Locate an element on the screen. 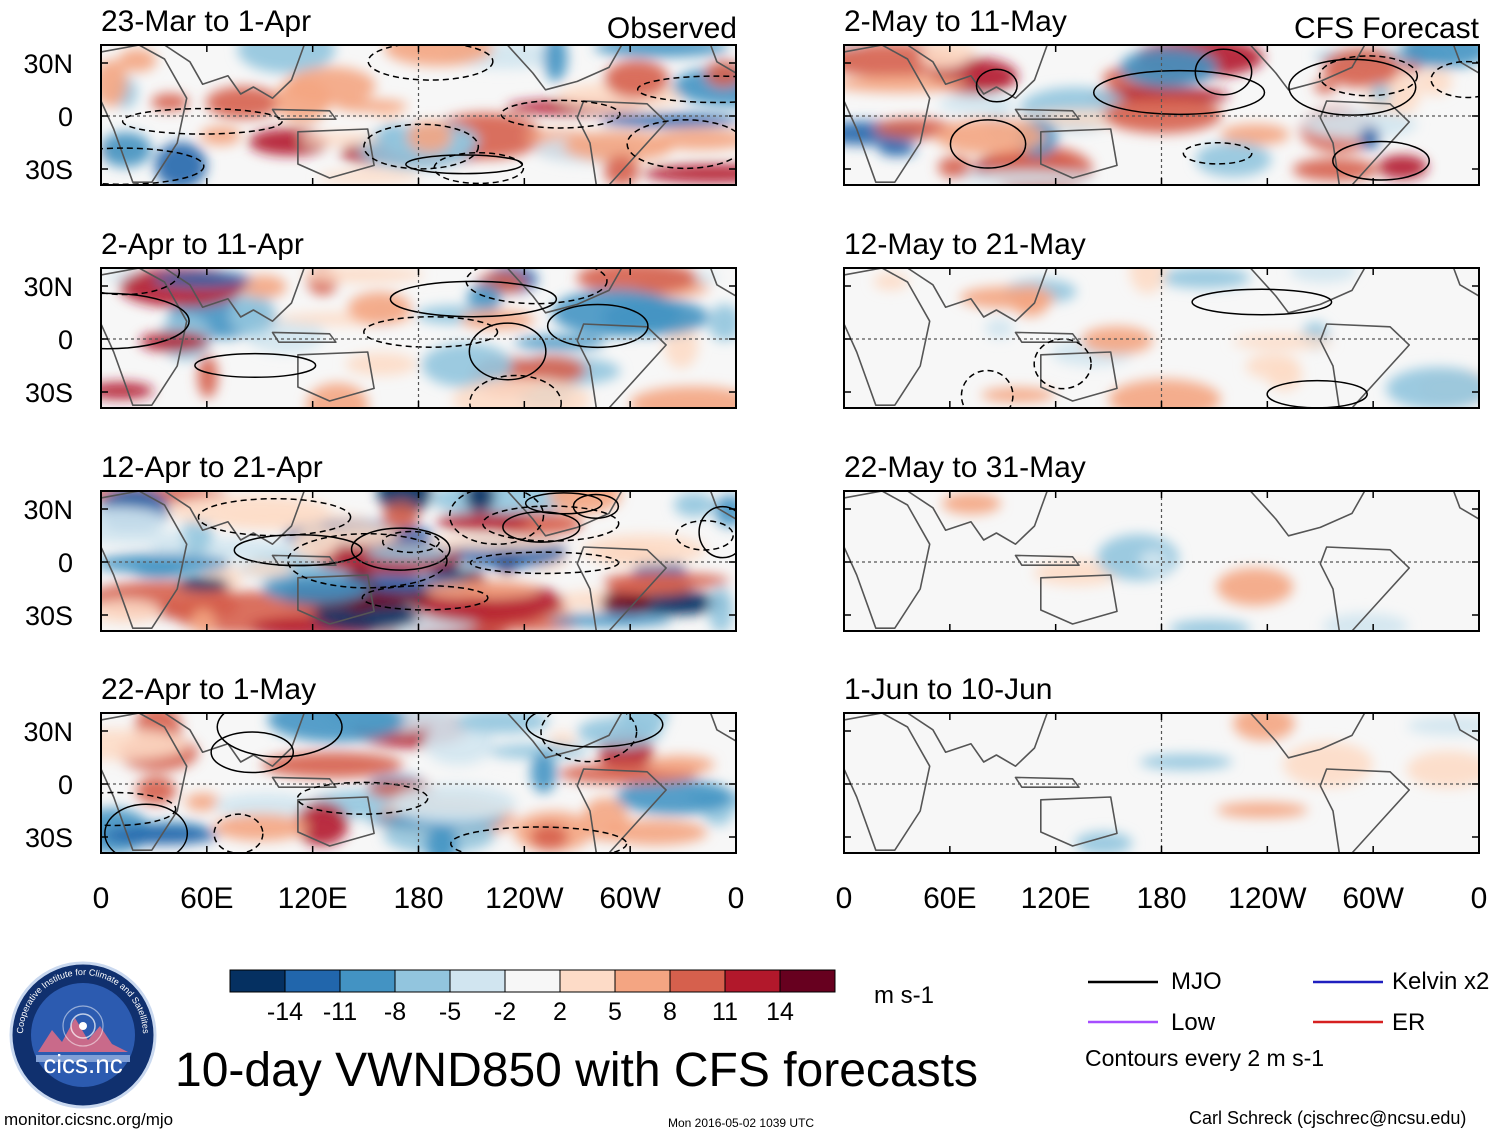 Image resolution: width=1510 pixels, height=1137 pixels. lon-tick-label: 120E is located at coordinates (313, 898).